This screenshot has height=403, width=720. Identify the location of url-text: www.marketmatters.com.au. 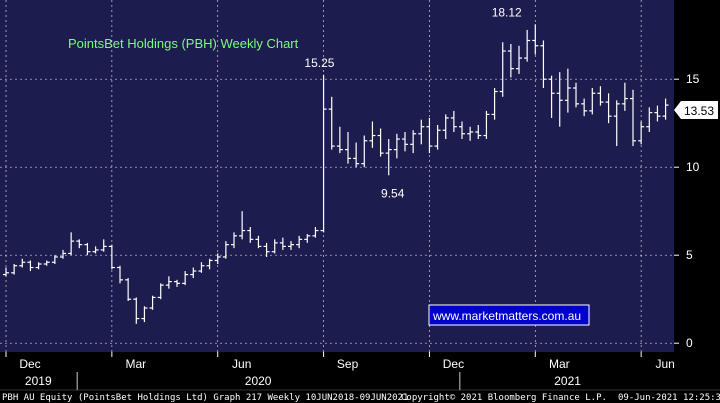
(506, 316).